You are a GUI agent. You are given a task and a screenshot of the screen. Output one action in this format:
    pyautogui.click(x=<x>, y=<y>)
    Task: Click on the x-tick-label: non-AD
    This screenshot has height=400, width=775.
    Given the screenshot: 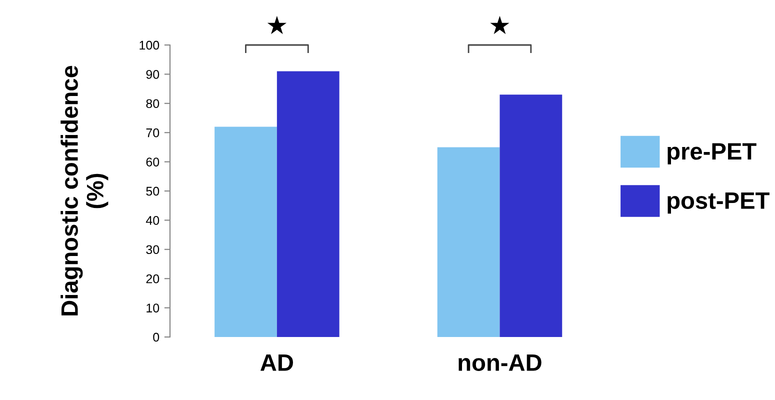 What is the action you would take?
    pyautogui.click(x=500, y=363)
    